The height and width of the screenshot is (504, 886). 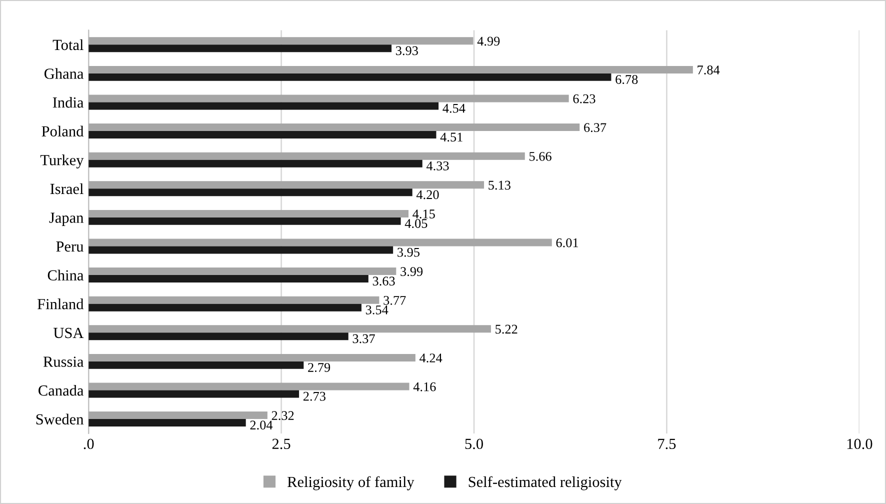 I want to click on data-label: 3.93, so click(x=407, y=51).